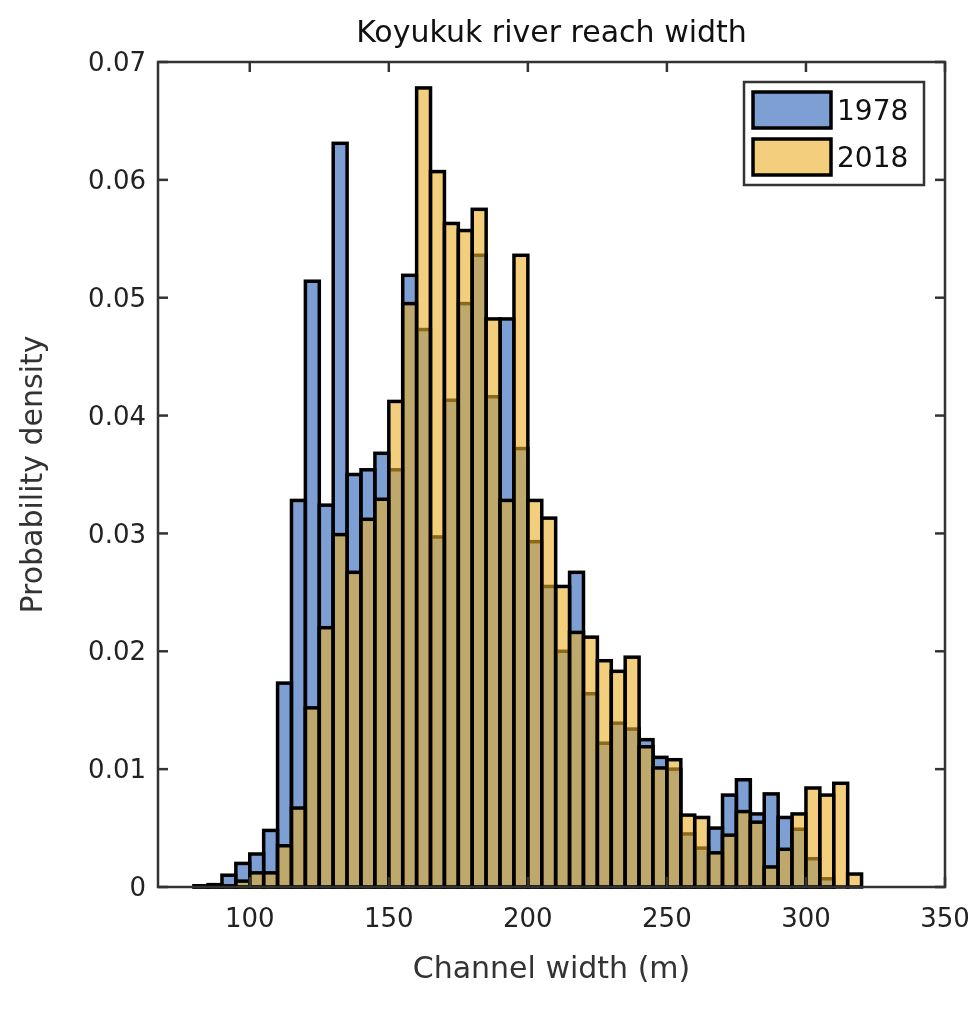 This screenshot has width=970, height=1011. What do you see at coordinates (31, 474) in the screenshot?
I see `y-axis-title: Probability density` at bounding box center [31, 474].